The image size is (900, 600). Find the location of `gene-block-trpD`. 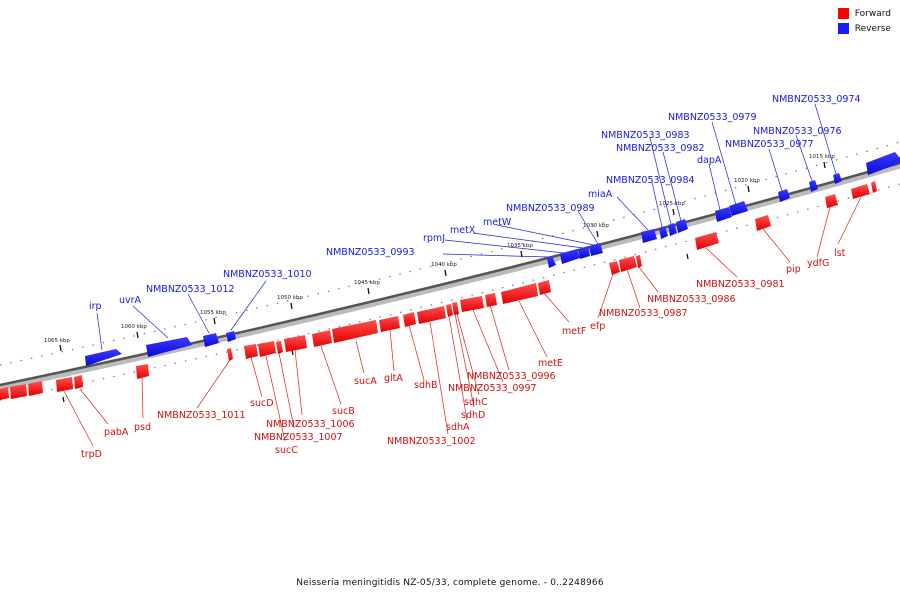

gene-block-trpD is located at coordinates (64, 384).